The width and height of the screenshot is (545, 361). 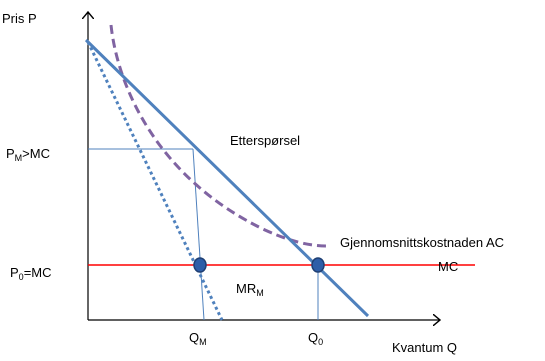 What do you see at coordinates (265, 140) in the screenshot?
I see `demand-label: Etterspørsel` at bounding box center [265, 140].